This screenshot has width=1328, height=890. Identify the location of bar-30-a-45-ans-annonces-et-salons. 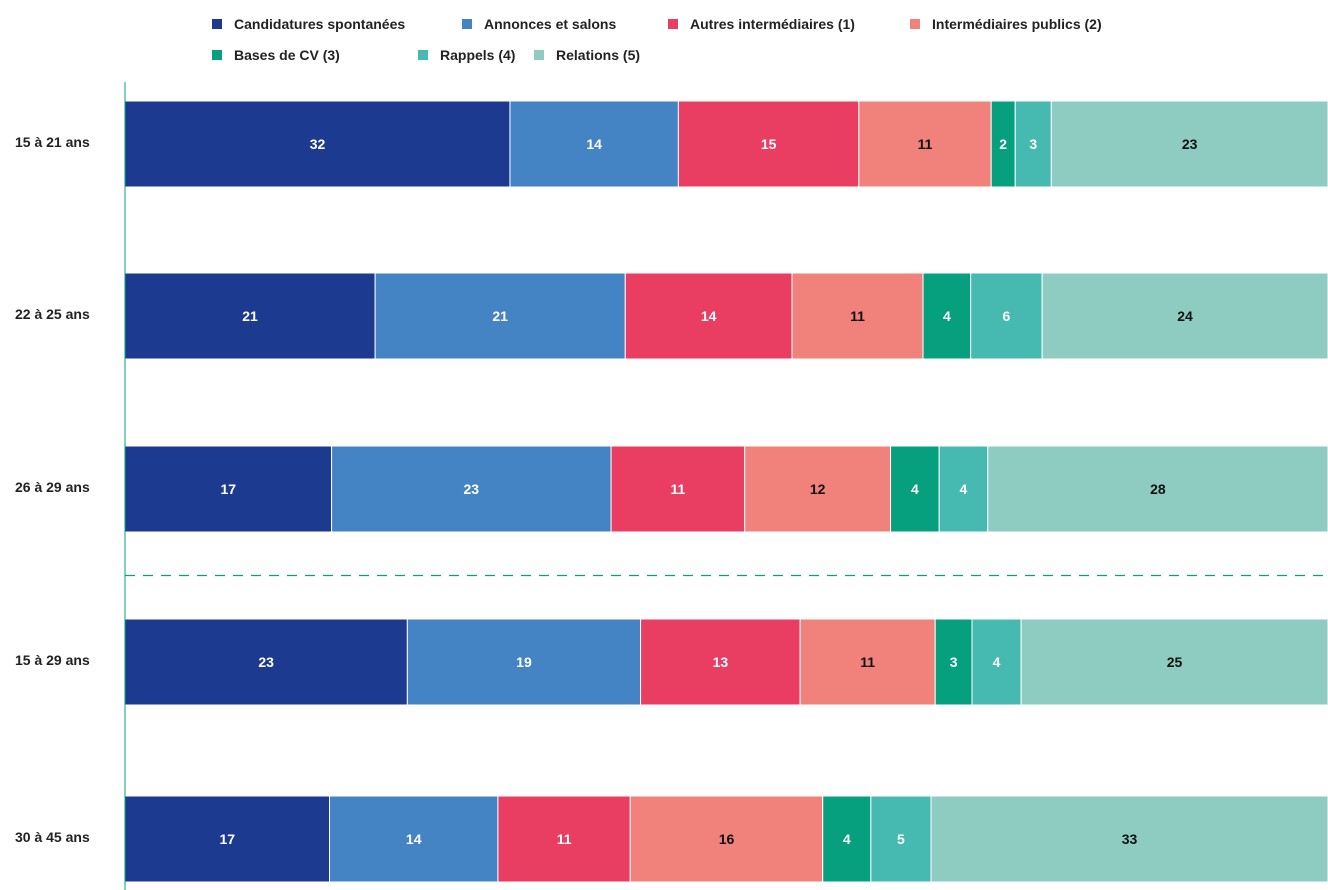
(414, 839).